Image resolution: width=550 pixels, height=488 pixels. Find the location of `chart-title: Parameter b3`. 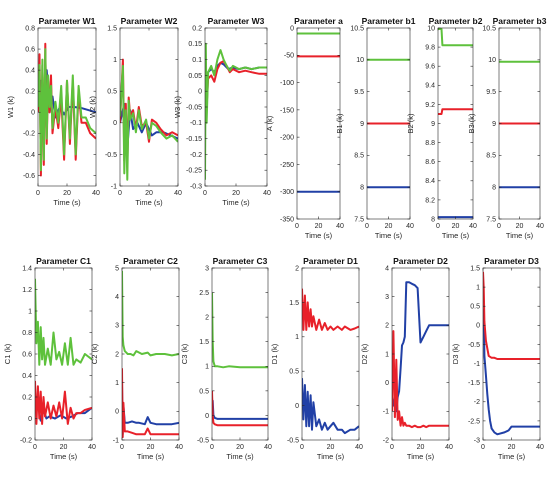

chart-title: Parameter b3 is located at coordinates (520, 21).